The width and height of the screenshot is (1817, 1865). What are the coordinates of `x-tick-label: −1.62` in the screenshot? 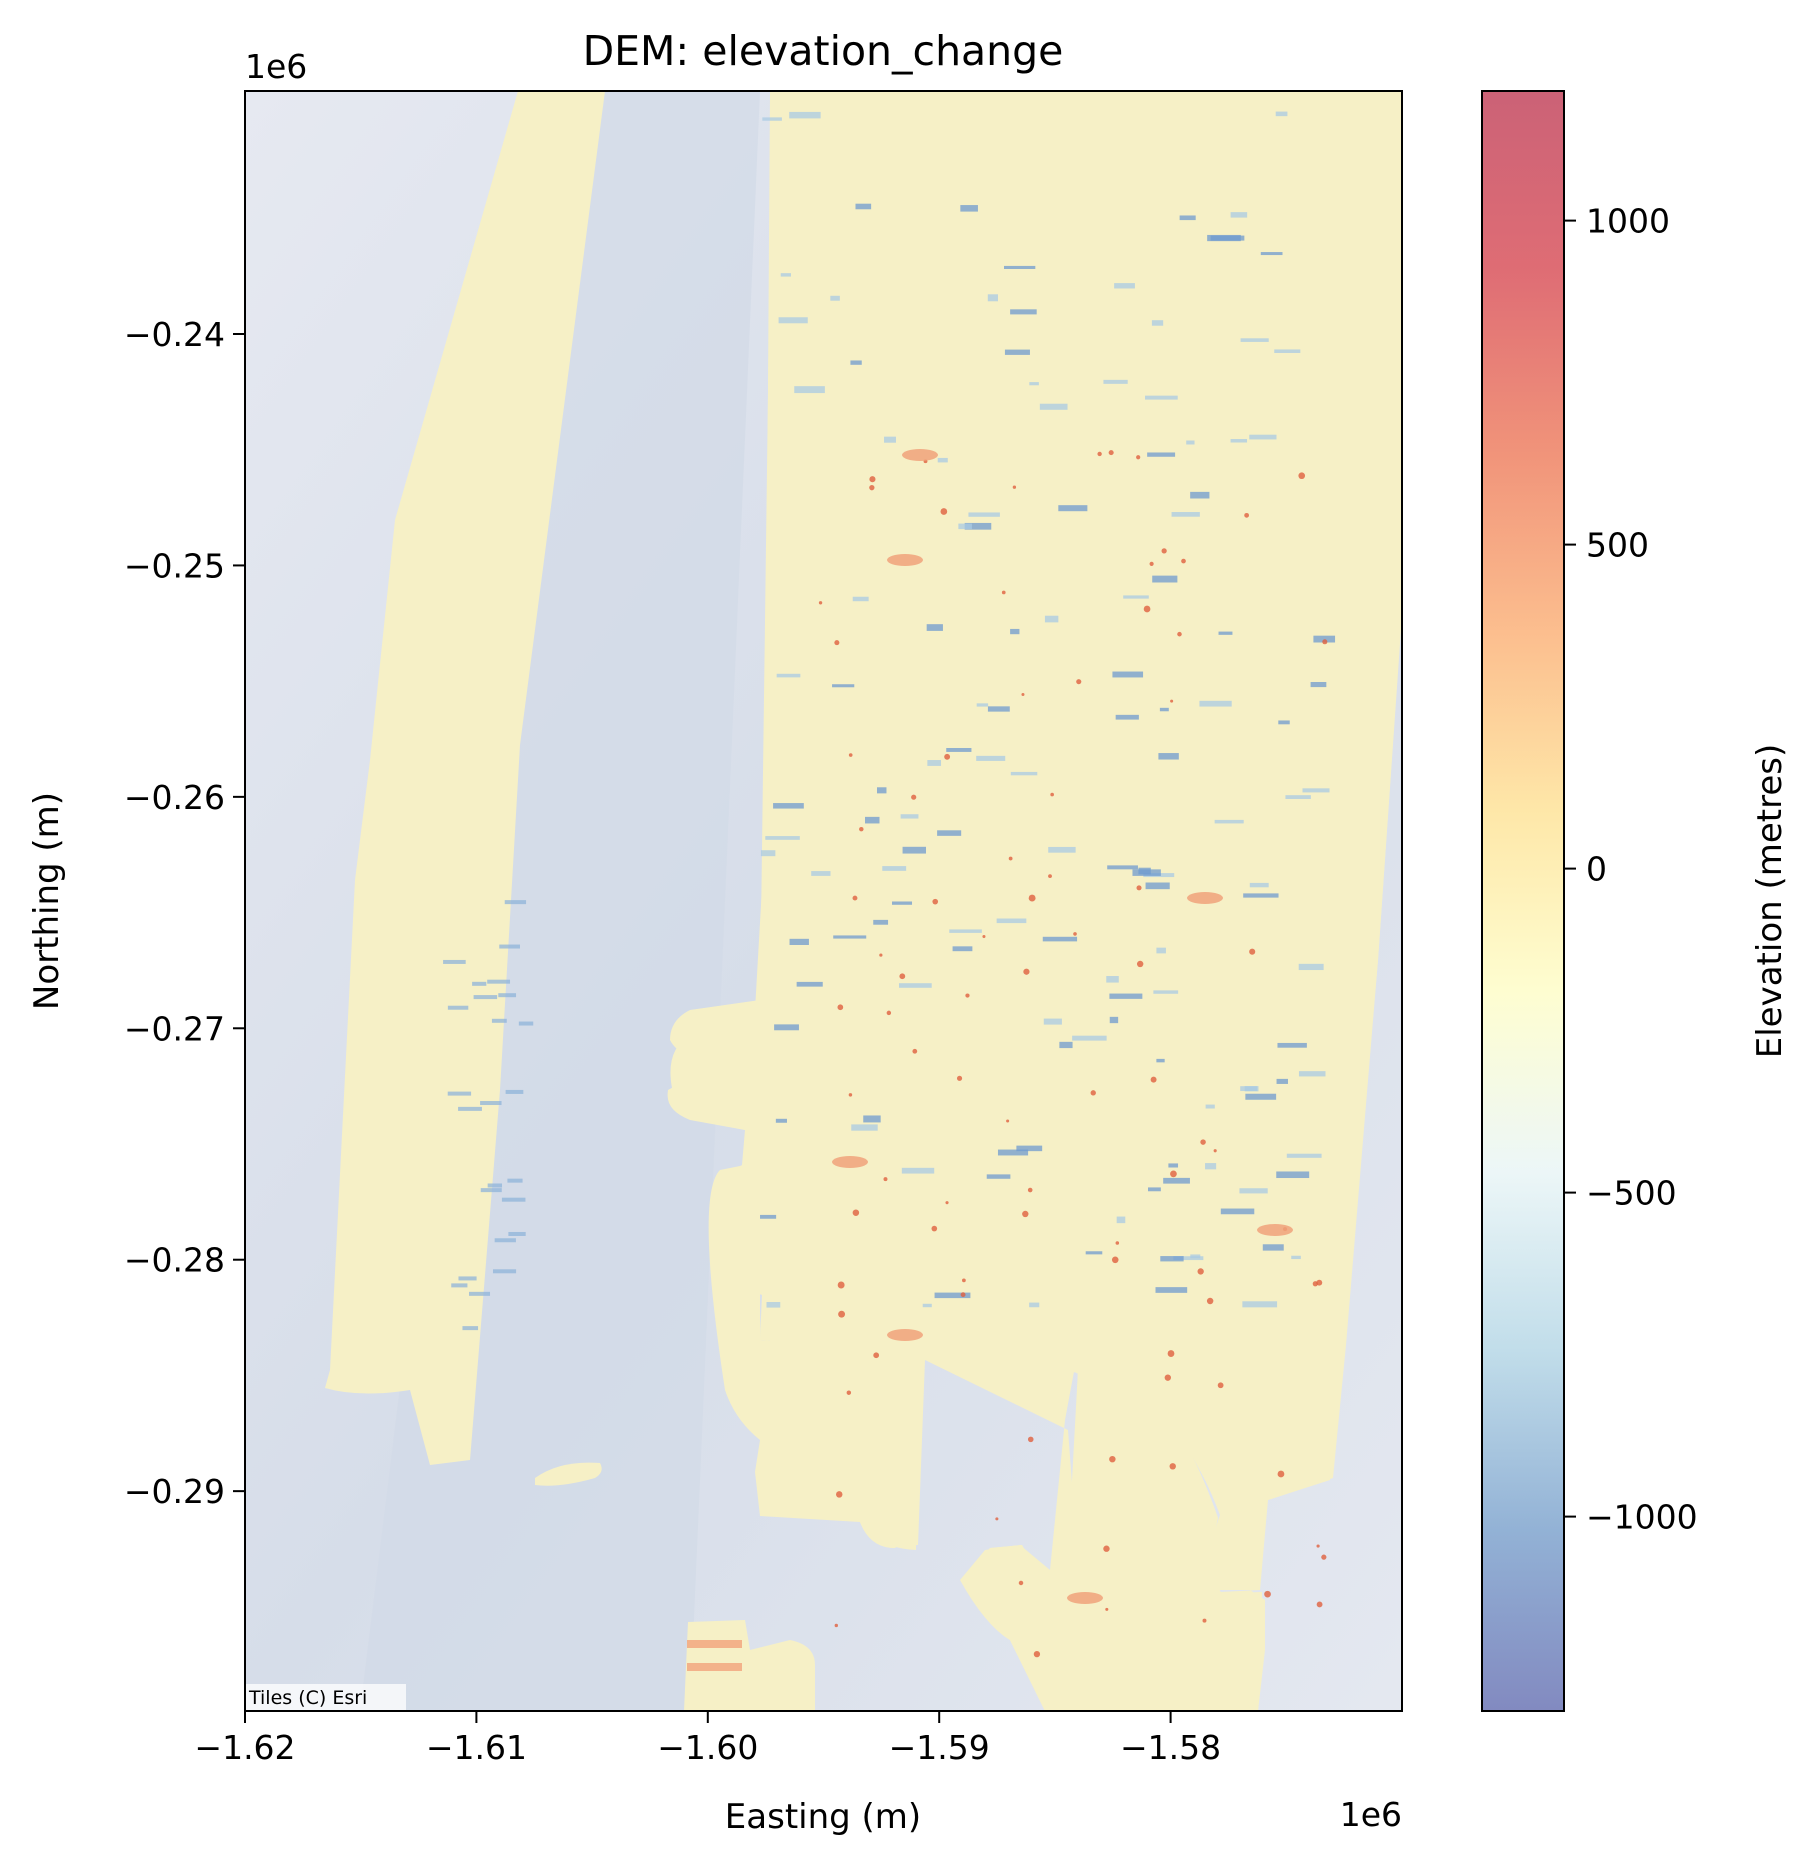 It's located at (244, 1747).